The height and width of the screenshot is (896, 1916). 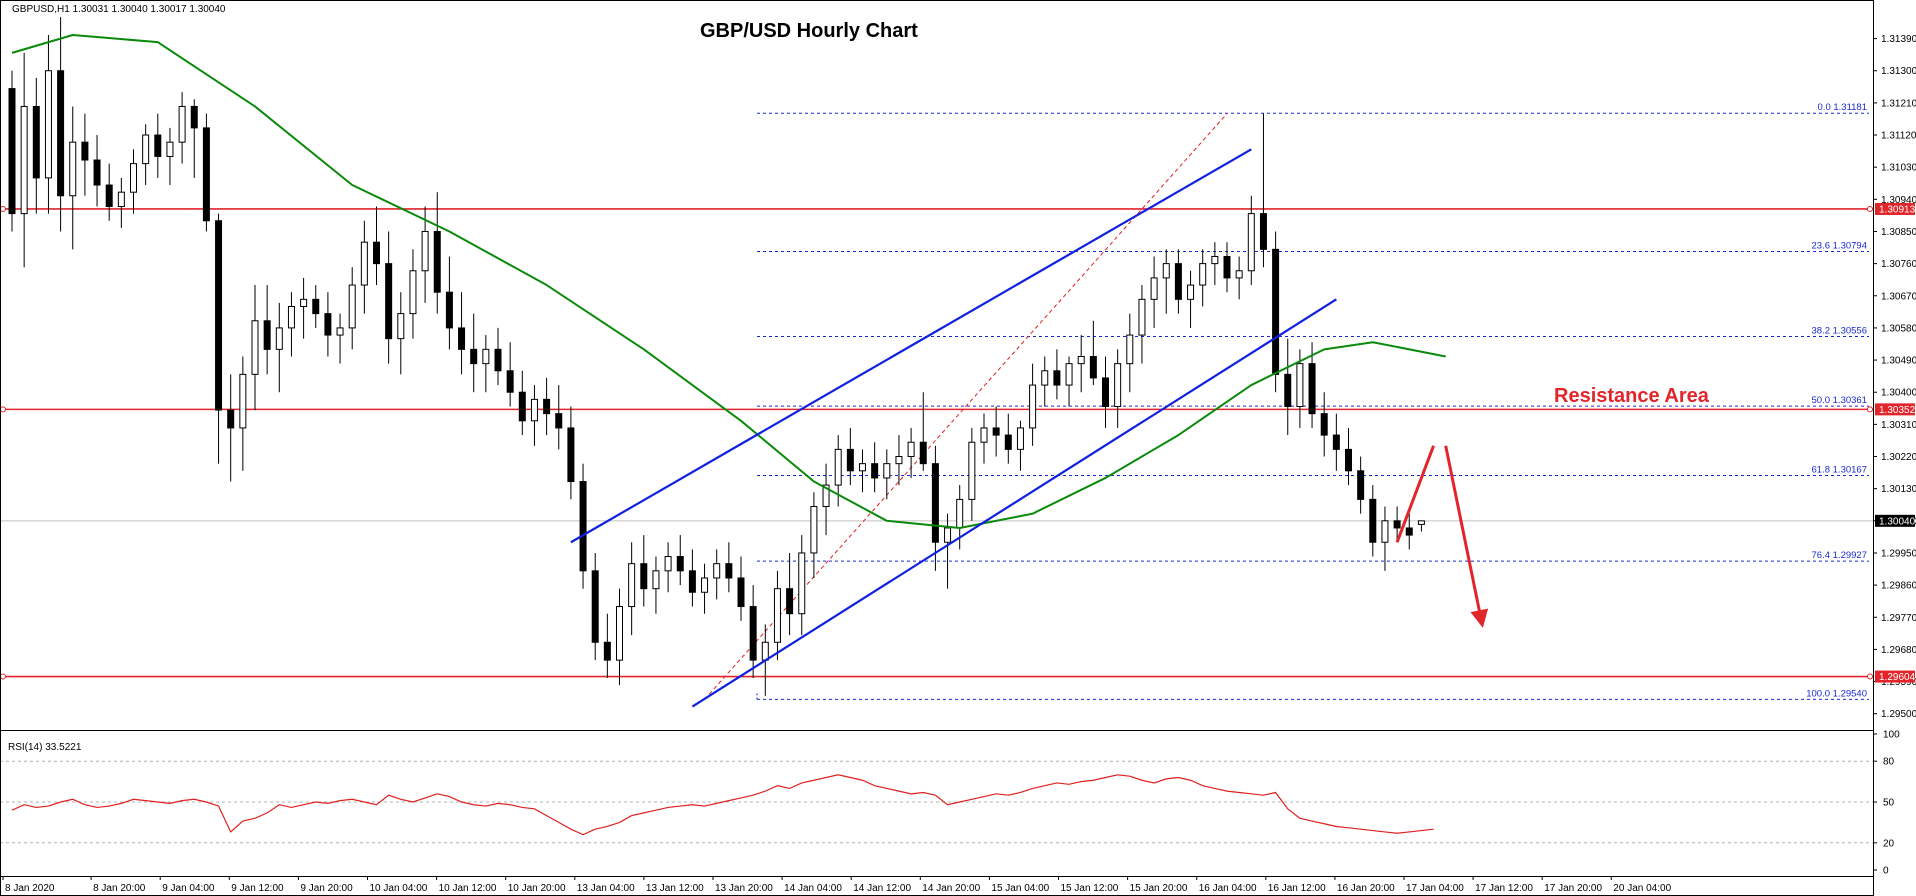 What do you see at coordinates (3, 409) in the screenshot?
I see `level-anchor` at bounding box center [3, 409].